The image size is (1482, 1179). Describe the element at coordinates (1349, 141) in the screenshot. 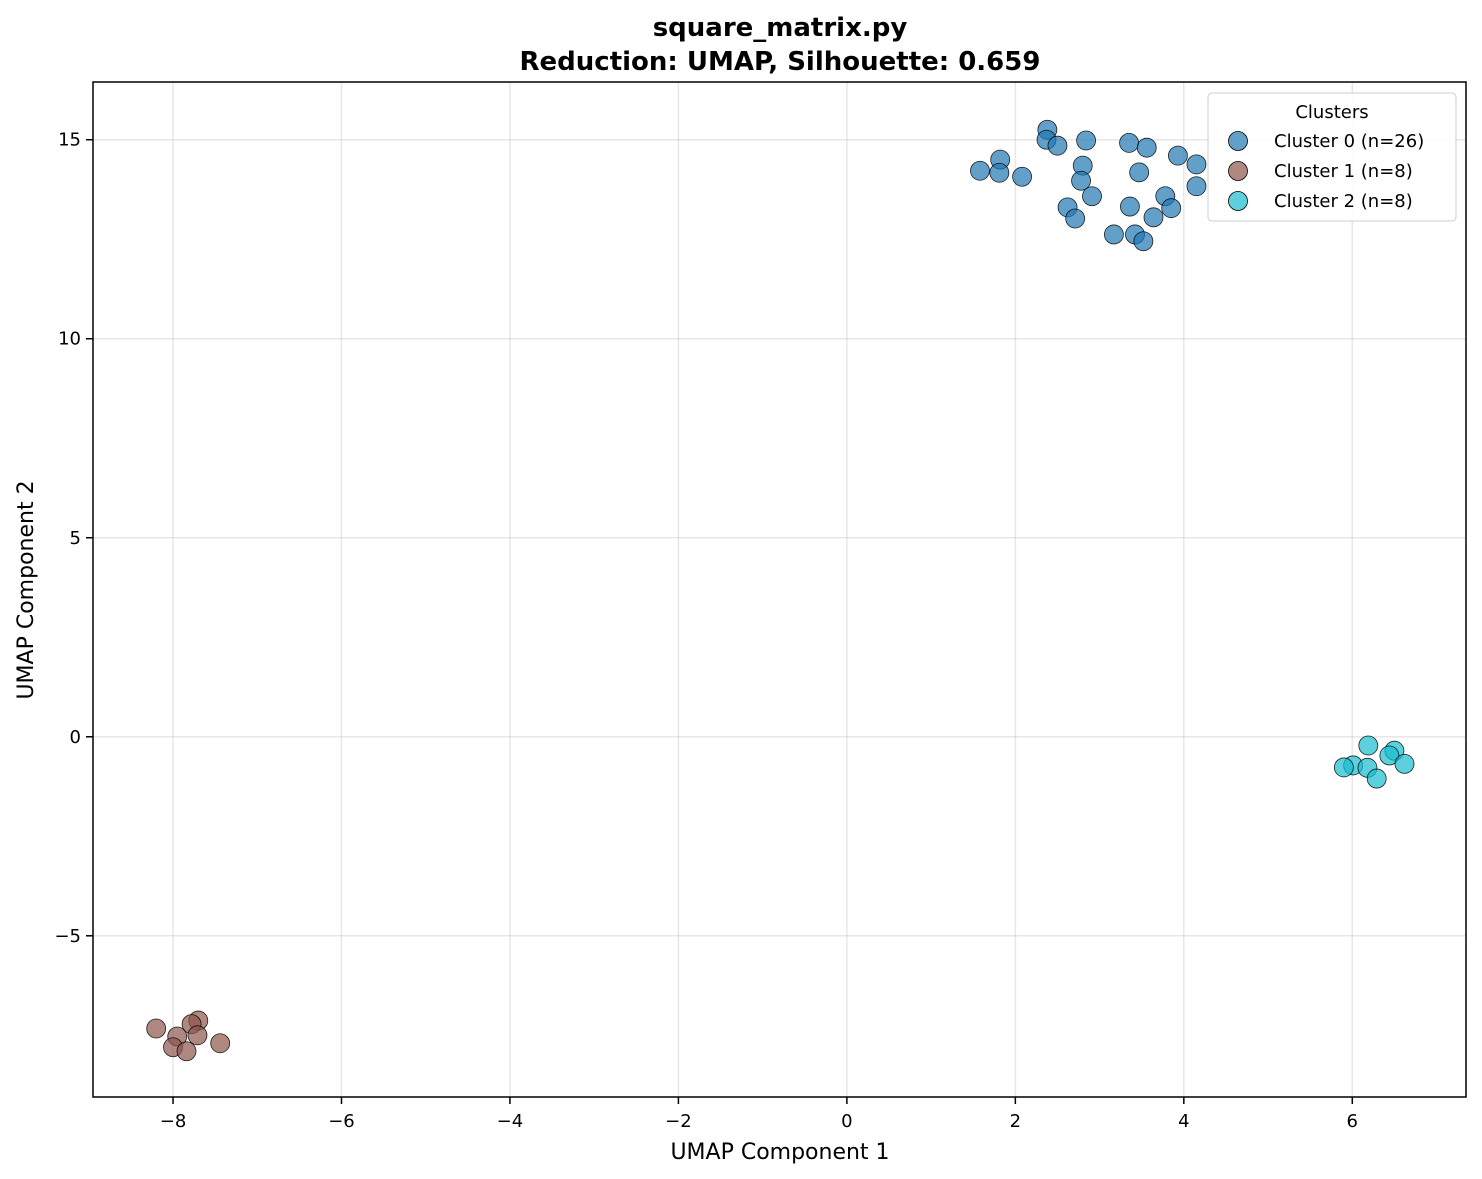

I see `legend-label-cluster-0: Cluster 0 (n=26)` at that location.